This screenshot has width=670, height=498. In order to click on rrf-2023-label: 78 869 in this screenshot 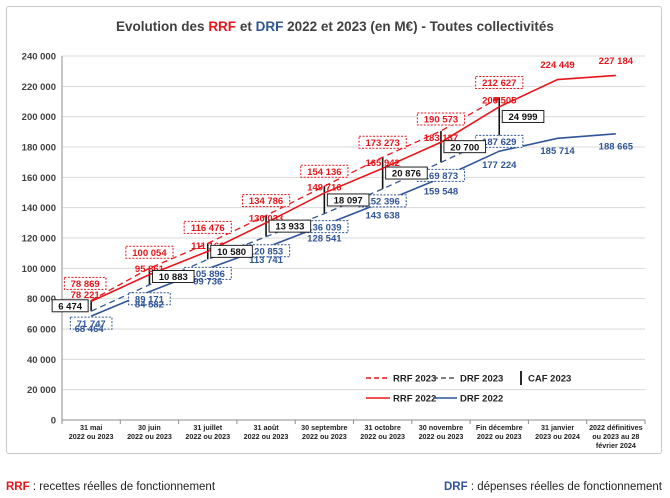, I will do `click(85, 284)`.